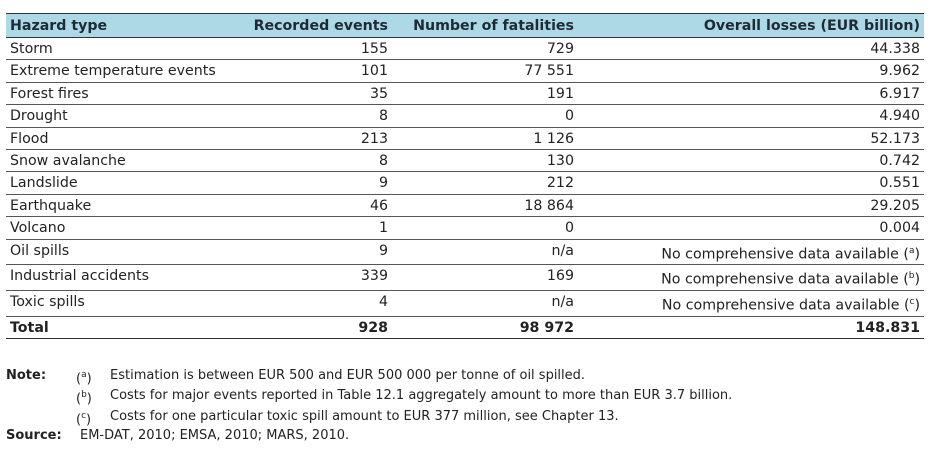  What do you see at coordinates (751, 161) in the screenshot?
I see `cell-overall-losses: 0.742` at bounding box center [751, 161].